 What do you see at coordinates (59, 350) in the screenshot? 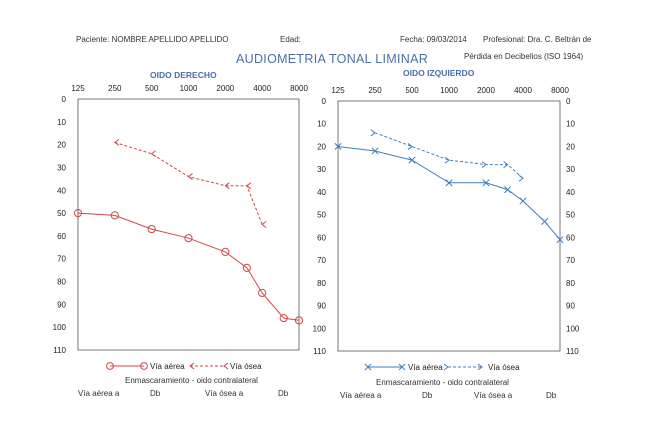
I see `right-y-tick-label: 110` at bounding box center [59, 350].